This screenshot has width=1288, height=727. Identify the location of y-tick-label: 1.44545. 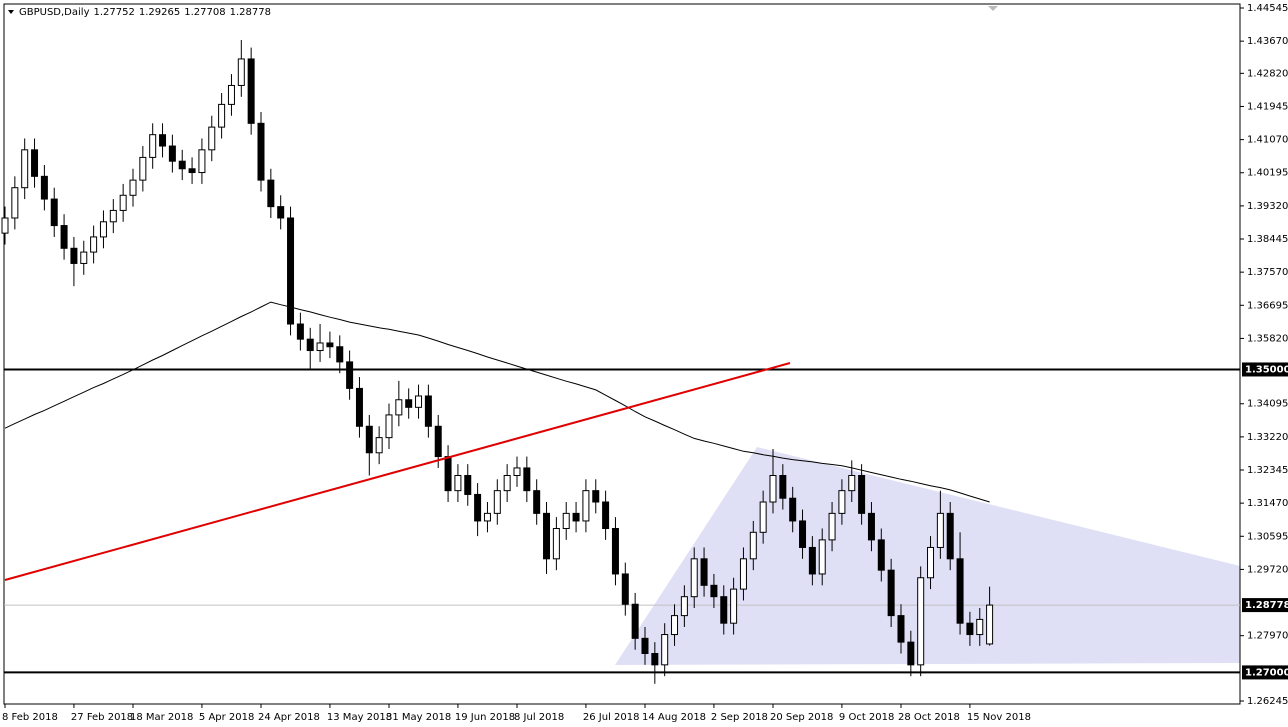
(1267, 8).